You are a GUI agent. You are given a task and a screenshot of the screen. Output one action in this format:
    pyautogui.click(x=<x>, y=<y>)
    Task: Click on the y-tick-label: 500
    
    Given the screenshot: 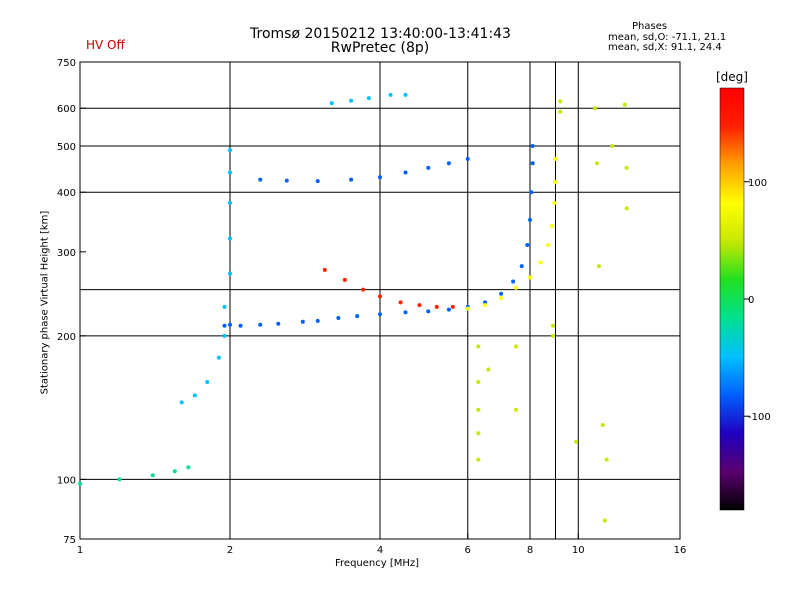 What is the action you would take?
    pyautogui.click(x=66, y=147)
    